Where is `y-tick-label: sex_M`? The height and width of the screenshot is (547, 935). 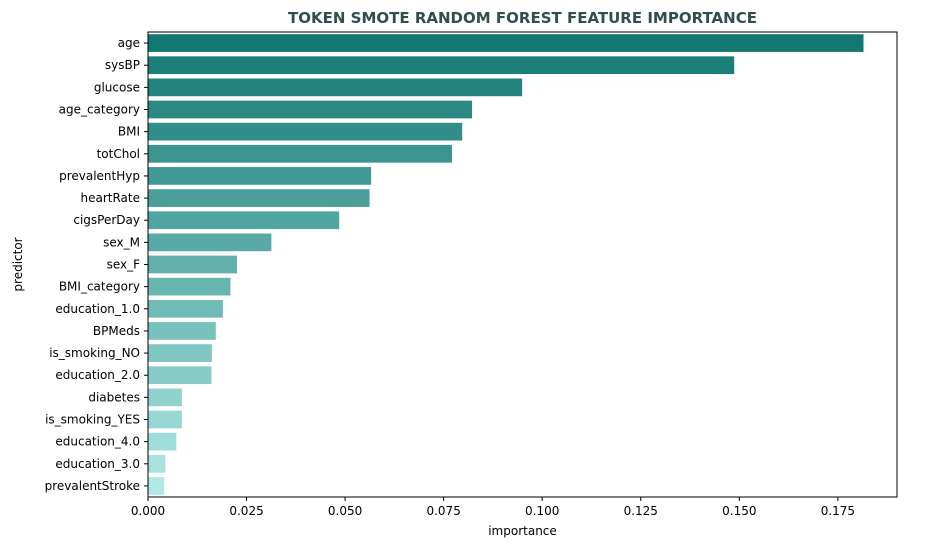 y-tick-label: sex_M is located at coordinates (121, 242).